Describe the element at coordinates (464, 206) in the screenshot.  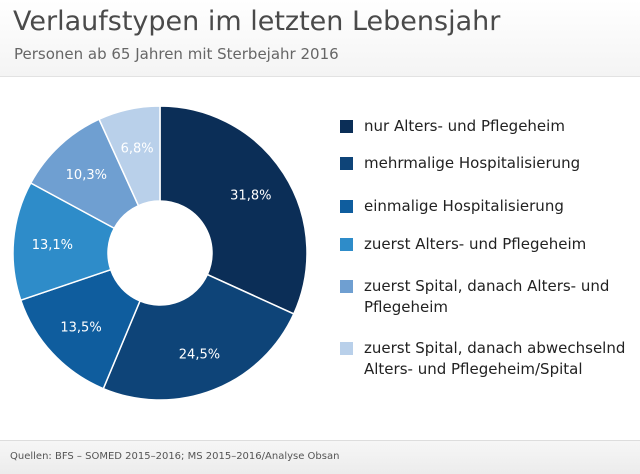
I see `legend-label: einmalige Hospitalisierung` at that location.